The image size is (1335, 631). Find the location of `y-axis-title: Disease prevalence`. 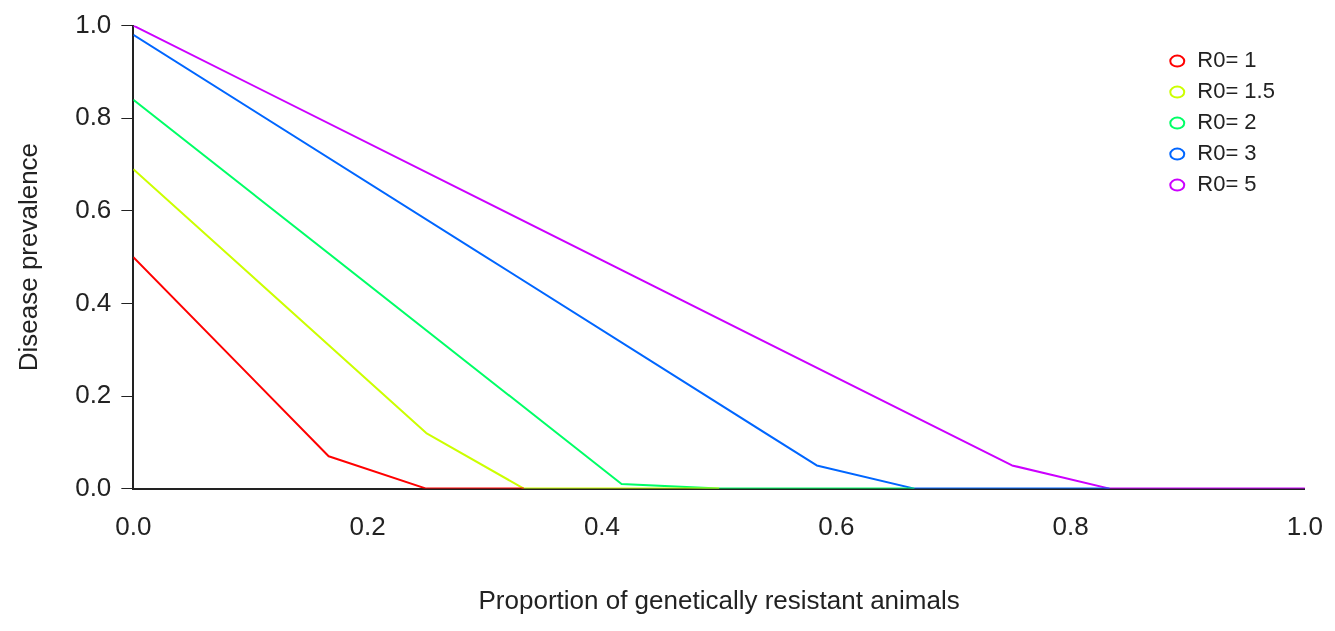

y-axis-title: Disease prevalence is located at coordinates (27, 257).